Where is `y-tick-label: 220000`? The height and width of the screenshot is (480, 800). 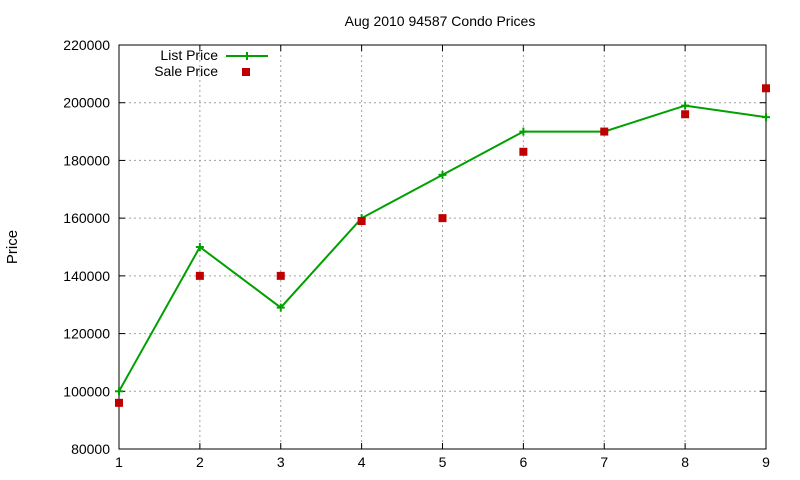 y-tick-label: 220000 is located at coordinates (86, 45).